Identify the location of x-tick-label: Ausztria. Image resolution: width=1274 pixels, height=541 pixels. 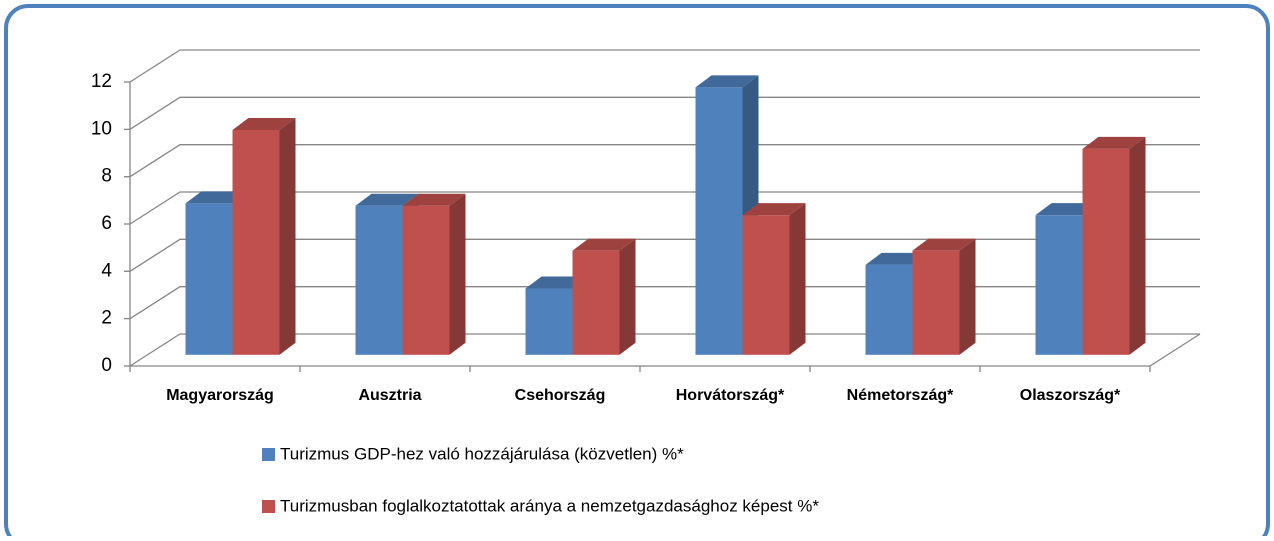
(389, 395).